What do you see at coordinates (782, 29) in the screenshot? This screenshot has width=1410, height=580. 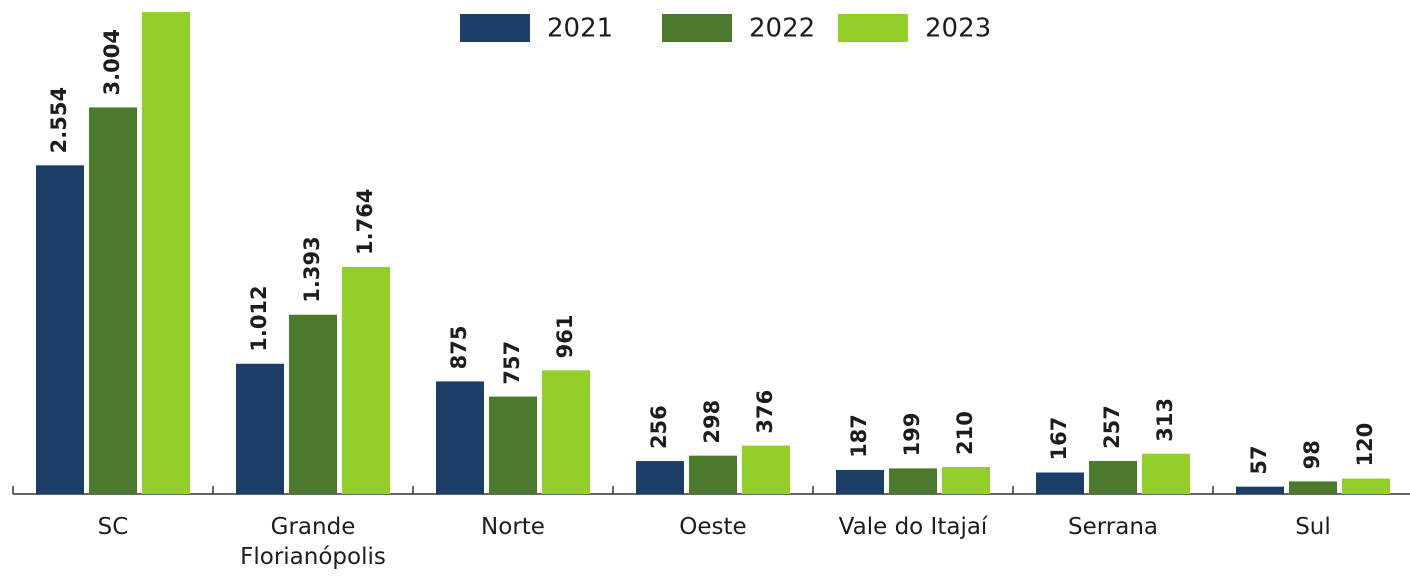 I see `legend-label: 2022` at bounding box center [782, 29].